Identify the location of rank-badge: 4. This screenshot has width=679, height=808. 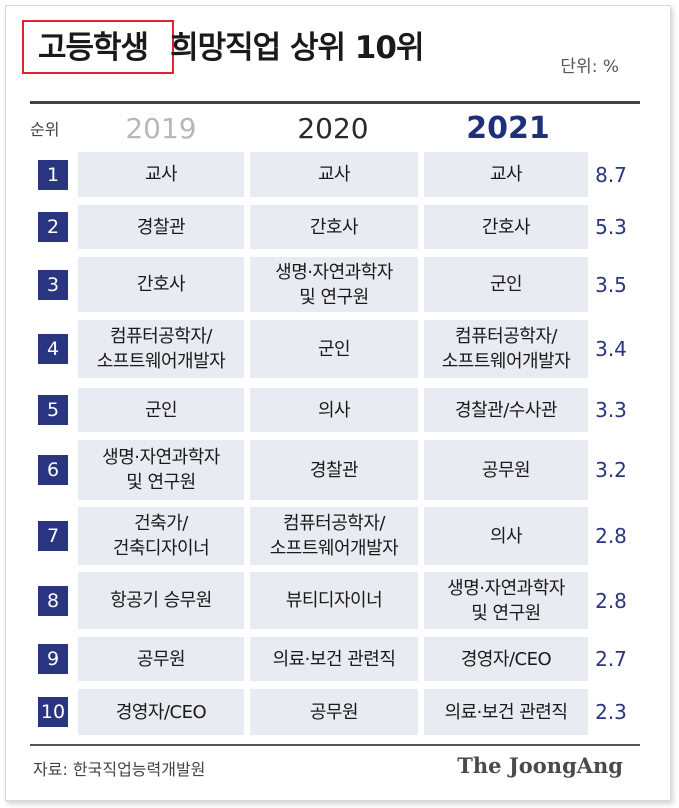
(53, 349).